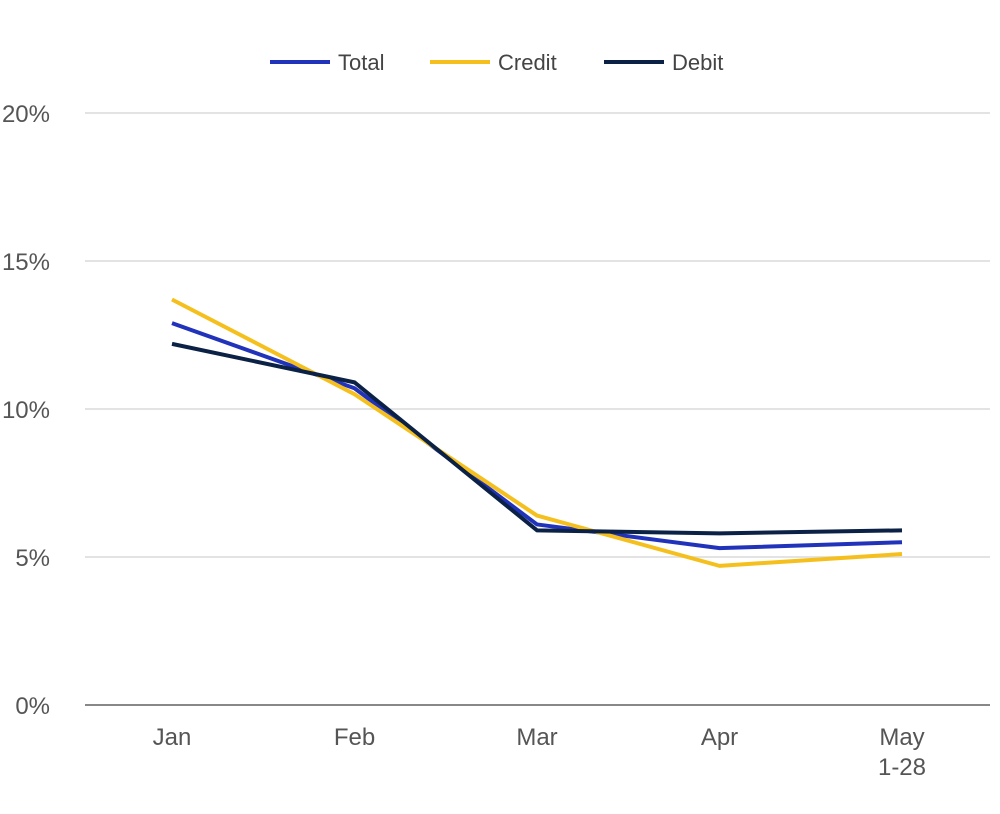 The width and height of the screenshot is (1000, 814). What do you see at coordinates (719, 737) in the screenshot?
I see `x-tick-label: Apr` at bounding box center [719, 737].